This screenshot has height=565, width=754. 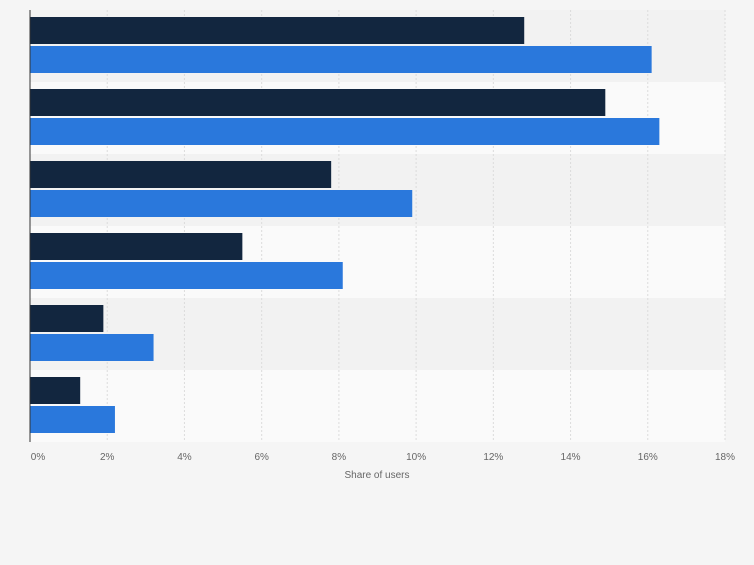 I want to click on category-band, so click(x=377, y=406).